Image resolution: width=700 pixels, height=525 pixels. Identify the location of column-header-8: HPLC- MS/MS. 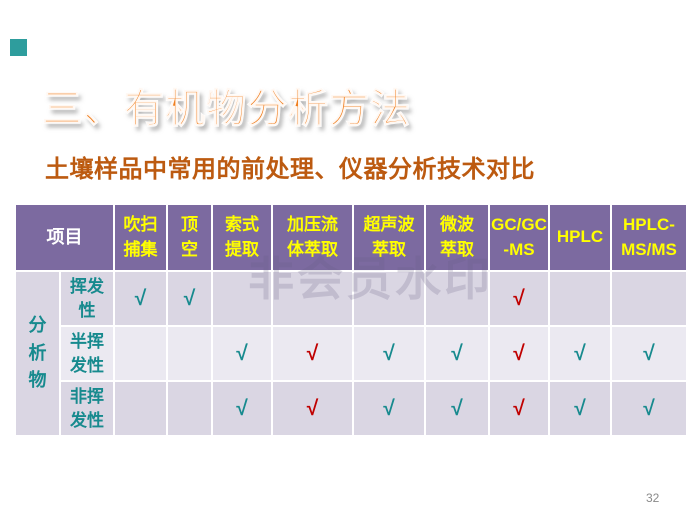
(649, 237).